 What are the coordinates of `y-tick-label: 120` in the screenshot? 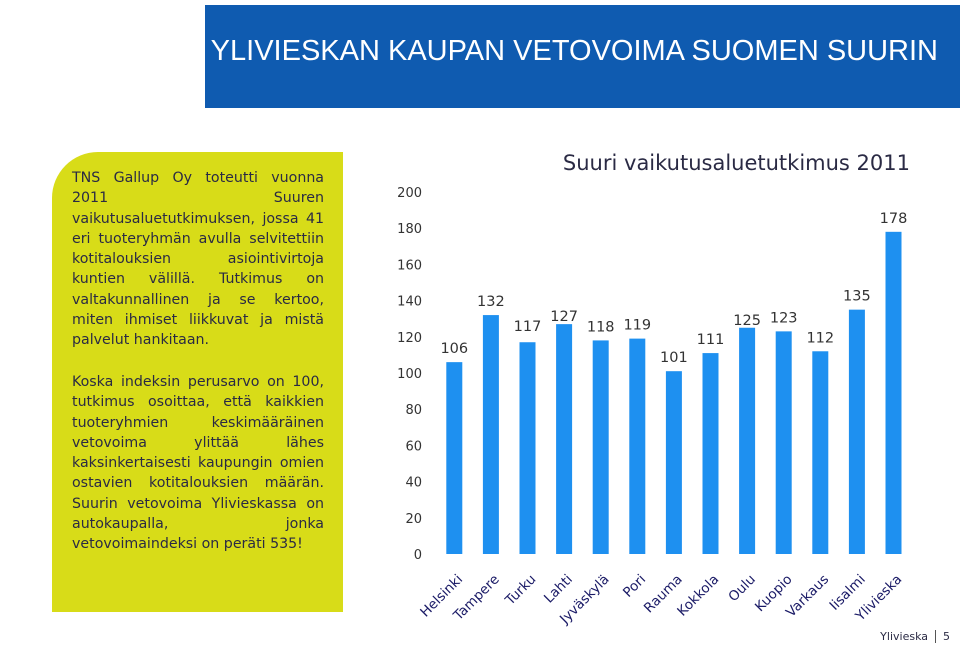 It's located at (409, 338).